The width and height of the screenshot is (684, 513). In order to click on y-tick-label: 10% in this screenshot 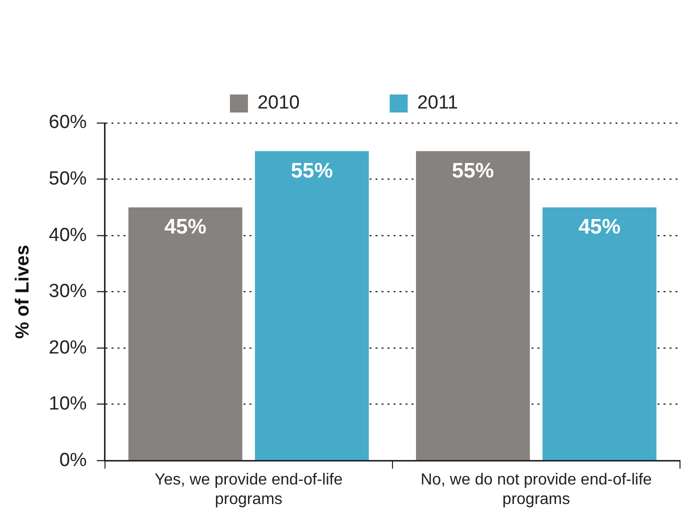, I will do `click(67, 404)`.